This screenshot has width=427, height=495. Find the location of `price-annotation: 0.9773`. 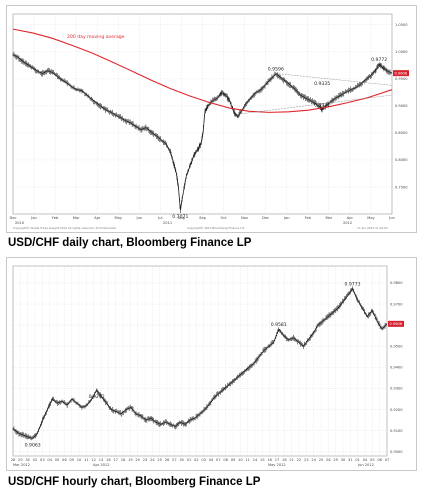

price-annotation: 0.9773 is located at coordinates (353, 285).